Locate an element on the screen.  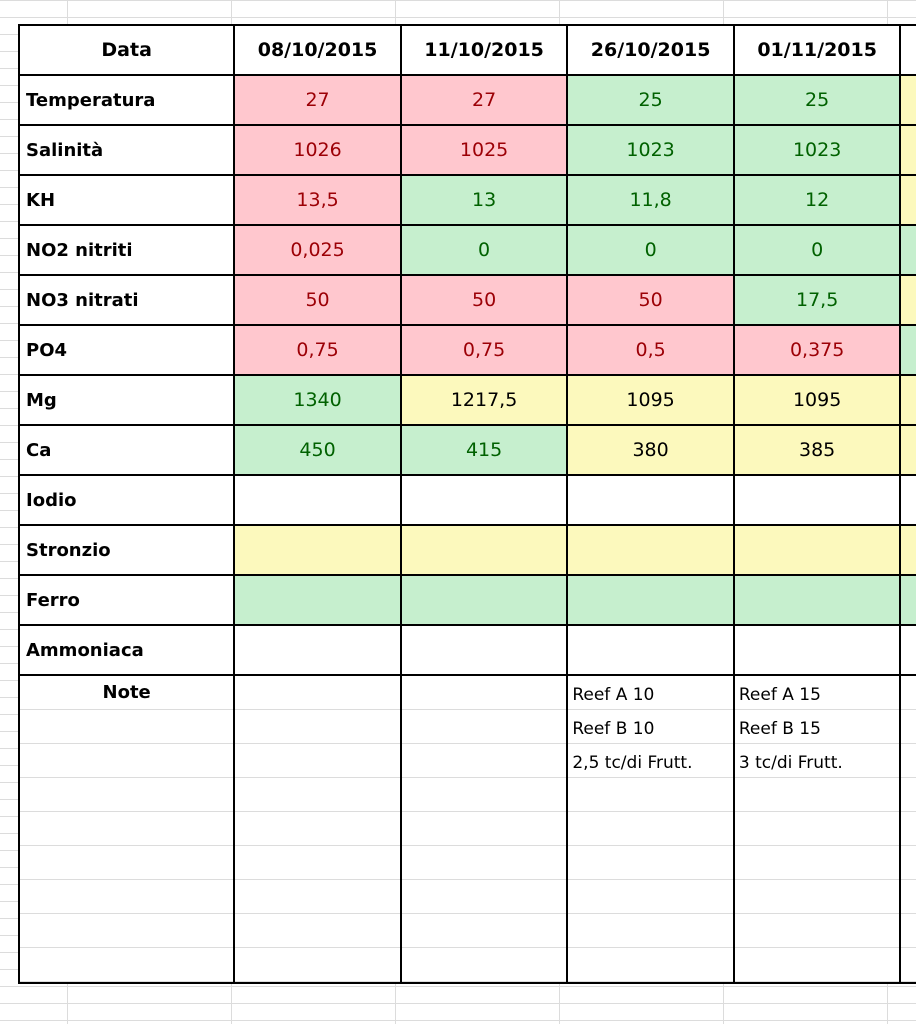
value-cell: 13,5 is located at coordinates (317, 200).